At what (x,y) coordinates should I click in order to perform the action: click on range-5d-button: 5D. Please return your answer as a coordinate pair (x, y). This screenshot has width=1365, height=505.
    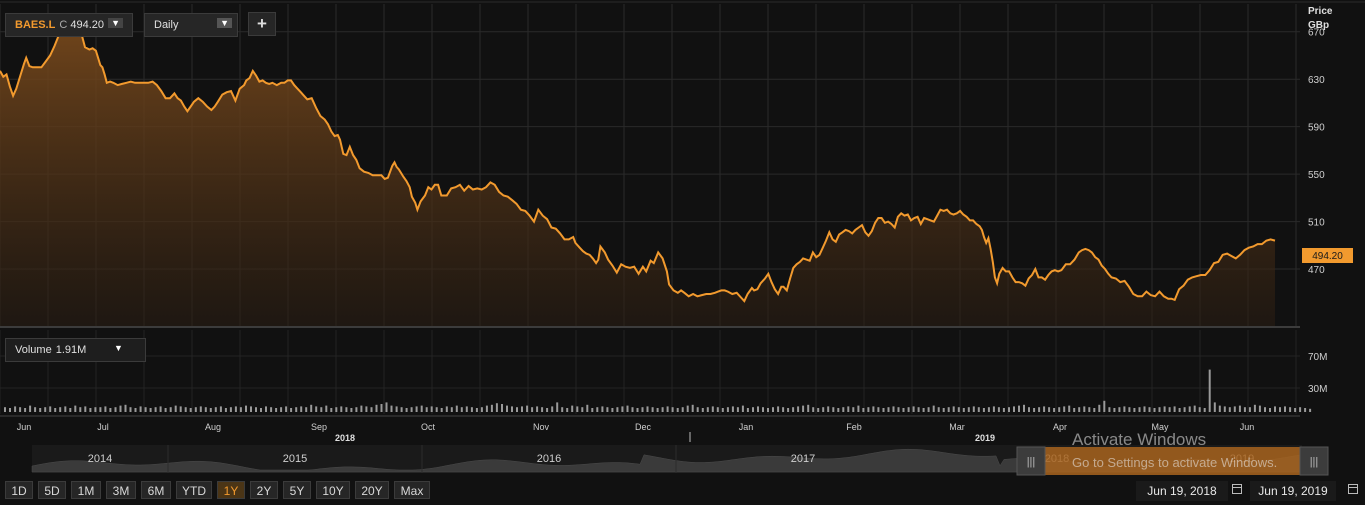
    Looking at the image, I should click on (52, 490).